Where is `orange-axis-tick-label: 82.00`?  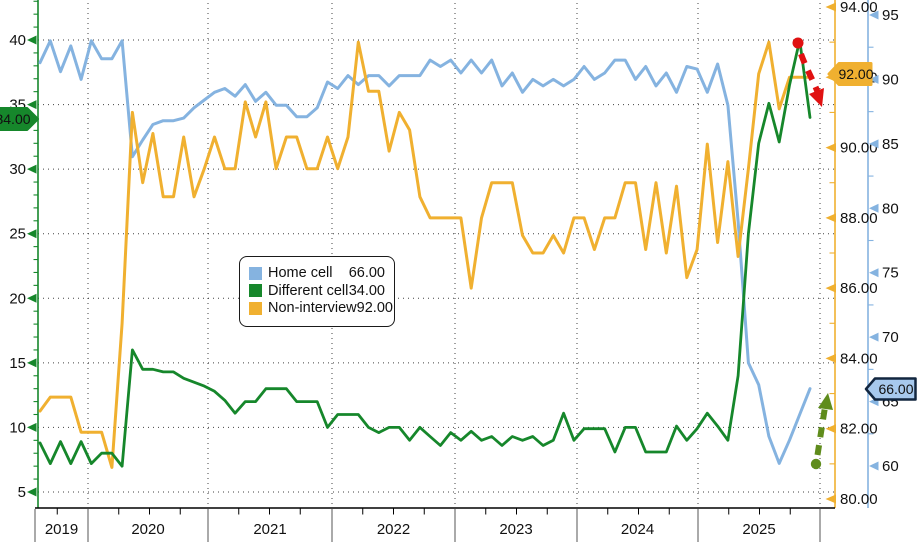 orange-axis-tick-label: 82.00 is located at coordinates (859, 429).